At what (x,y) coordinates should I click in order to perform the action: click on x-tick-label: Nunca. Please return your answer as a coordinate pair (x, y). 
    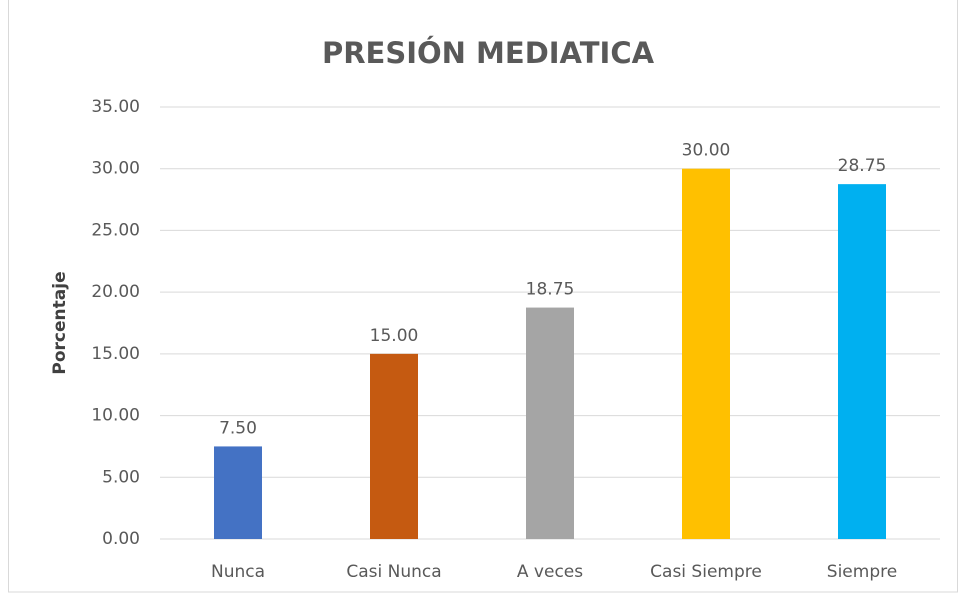
    Looking at the image, I should click on (238, 572).